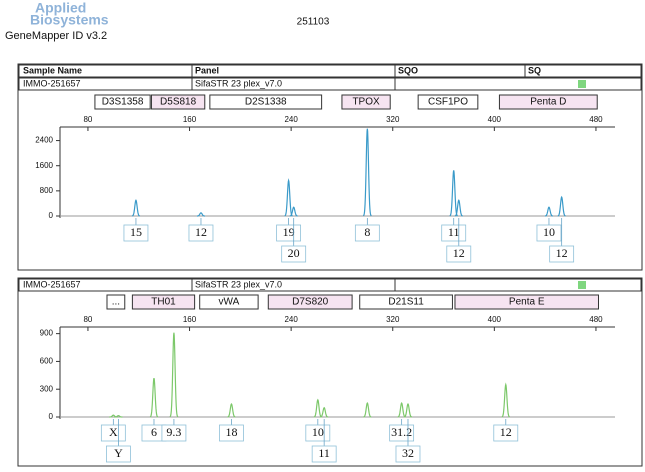 The height and width of the screenshot is (472, 645). Describe the element at coordinates (47, 361) in the screenshot. I see `y-tick-label: 600` at that location.